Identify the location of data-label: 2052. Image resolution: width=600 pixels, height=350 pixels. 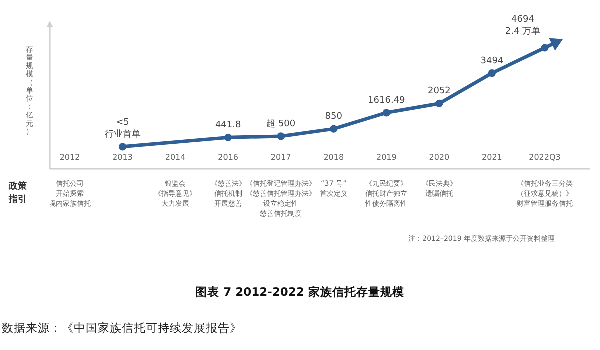
(439, 91).